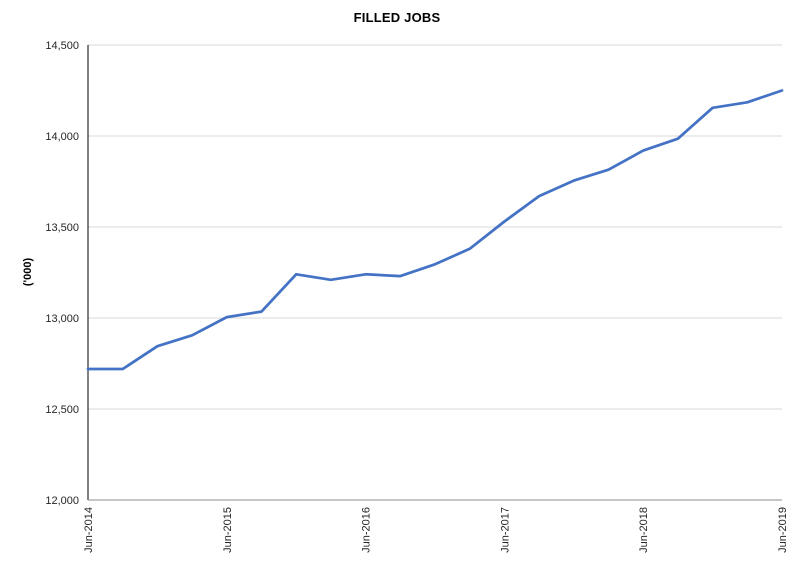 The width and height of the screenshot is (794, 568). Describe the element at coordinates (62, 46) in the screenshot. I see `y-tick-label: 14,500` at that location.